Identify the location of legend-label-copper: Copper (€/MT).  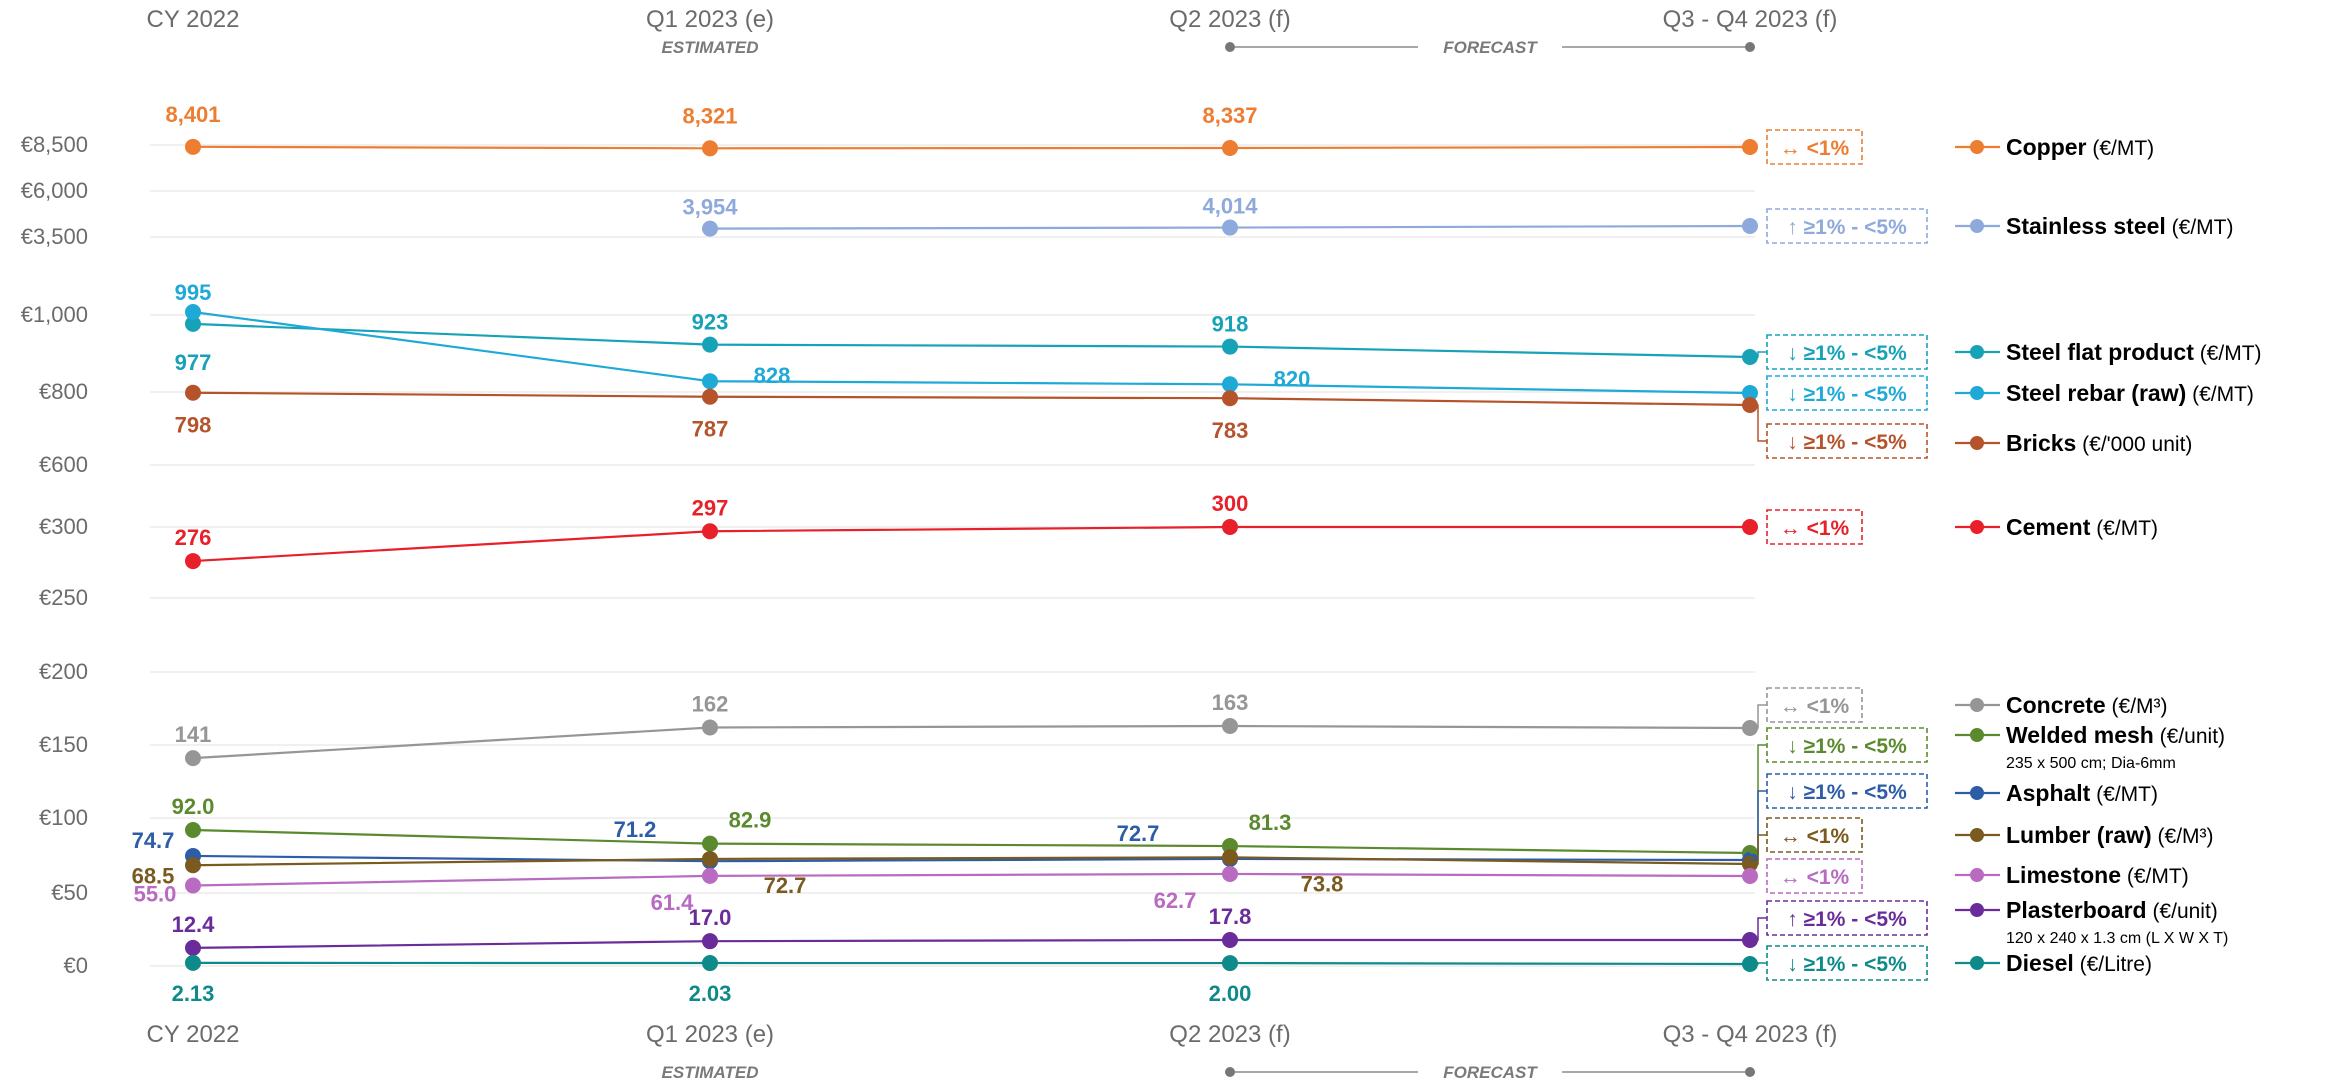
(2080, 147).